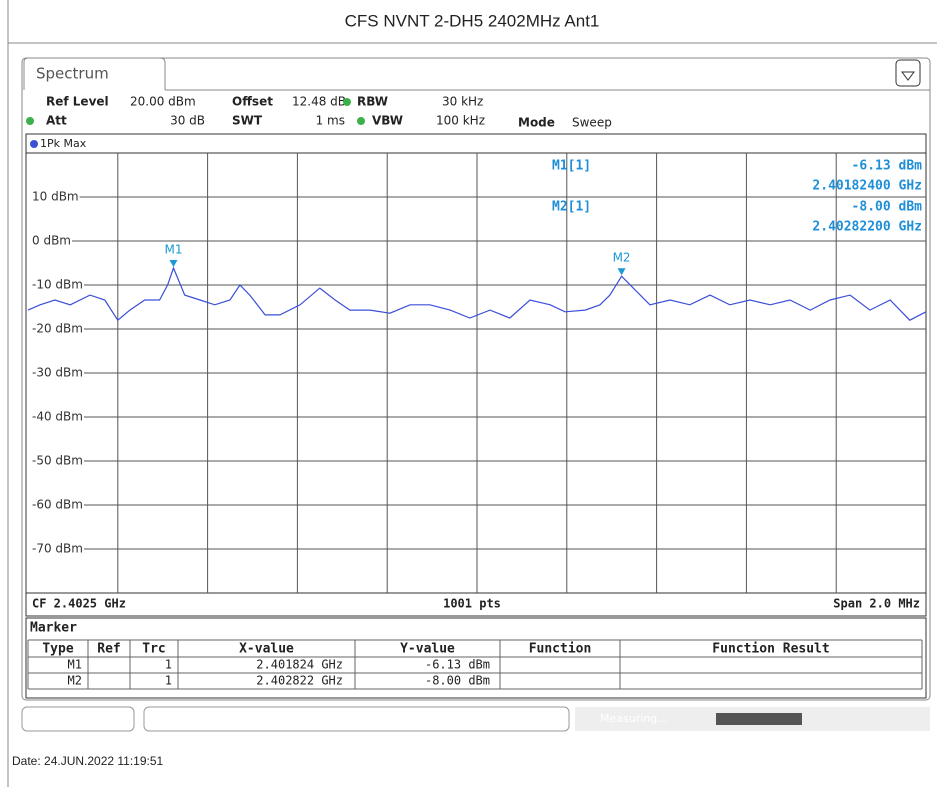 The image size is (937, 787). What do you see at coordinates (88, 761) in the screenshot?
I see `date: Date: 24.JUN.2022 11:19:51` at bounding box center [88, 761].